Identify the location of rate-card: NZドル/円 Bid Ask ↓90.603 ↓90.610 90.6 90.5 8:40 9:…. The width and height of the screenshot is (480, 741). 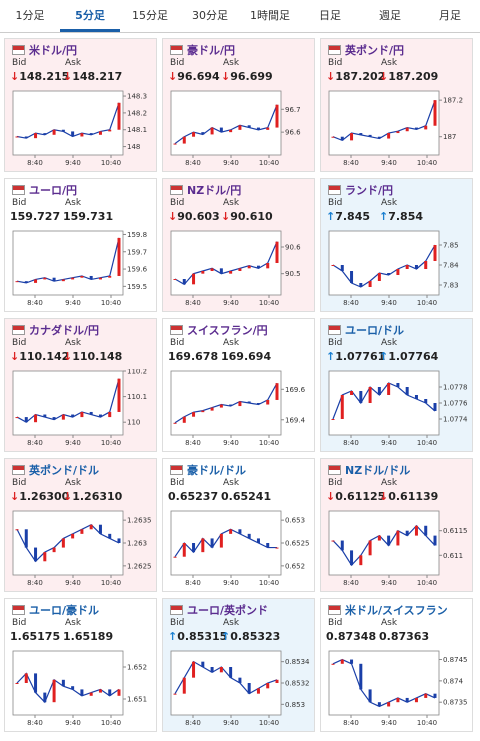
(238, 245).